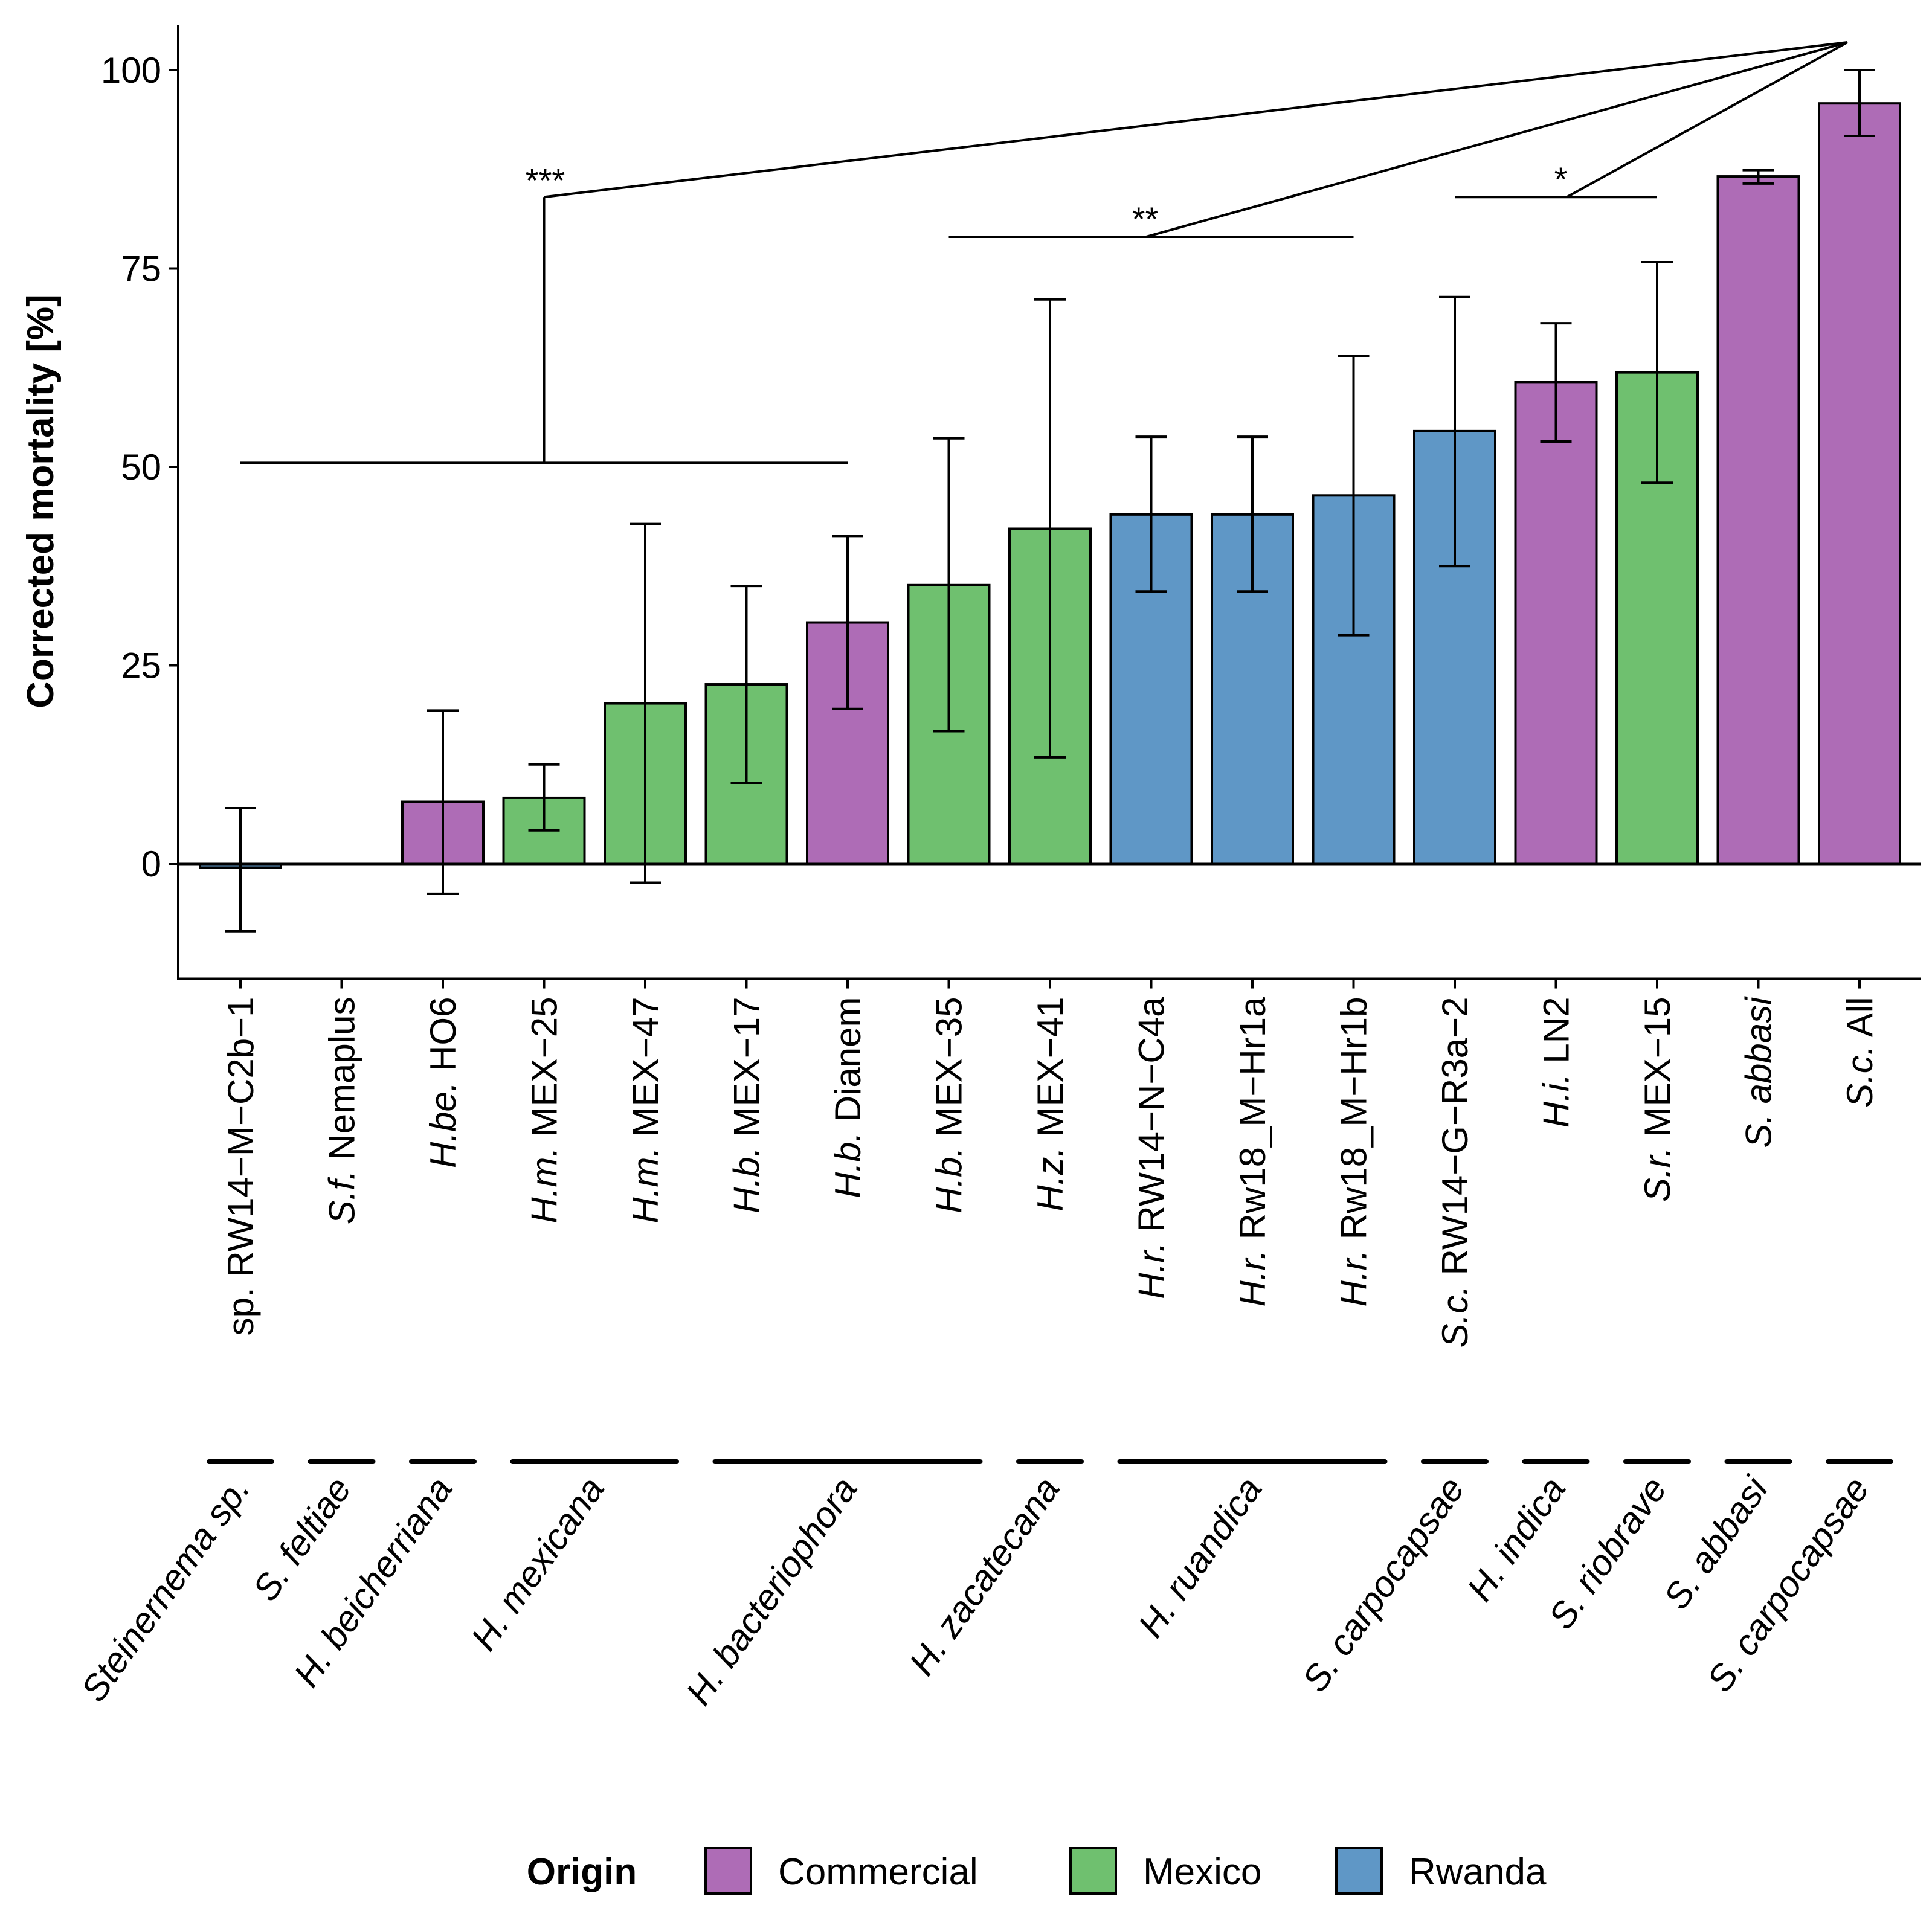  Describe the element at coordinates (443, 1039) in the screenshot. I see `x-tick-label-part: HO6` at that location.